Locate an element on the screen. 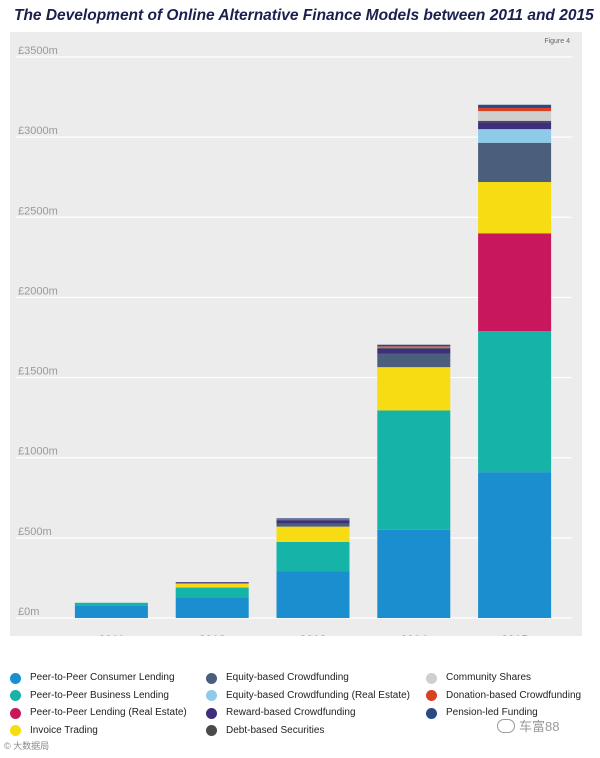 Image resolution: width=600 pixels, height=758 pixels. watermark-right: 车富88 is located at coordinates (528, 725).